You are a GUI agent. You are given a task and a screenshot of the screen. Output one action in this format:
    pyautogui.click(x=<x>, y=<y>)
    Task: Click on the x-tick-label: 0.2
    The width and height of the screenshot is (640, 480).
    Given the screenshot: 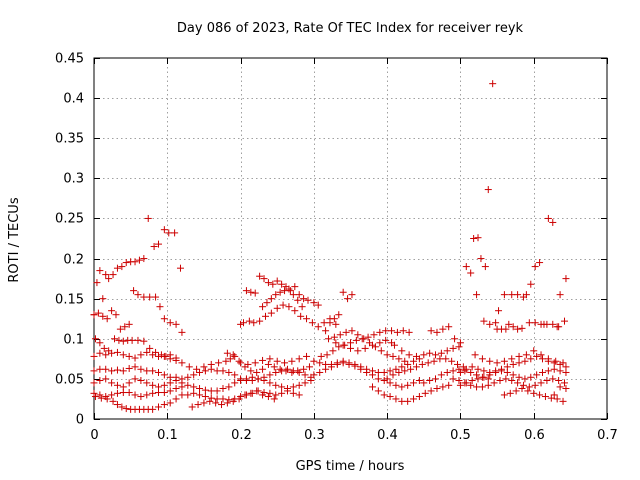 What is the action you would take?
    pyautogui.click(x=241, y=435)
    